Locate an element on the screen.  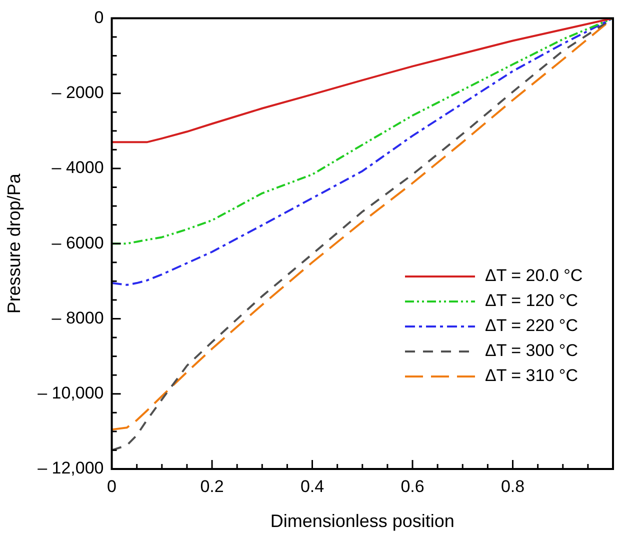
x-axis-title: Dimensionless position is located at coordinates (362, 521).